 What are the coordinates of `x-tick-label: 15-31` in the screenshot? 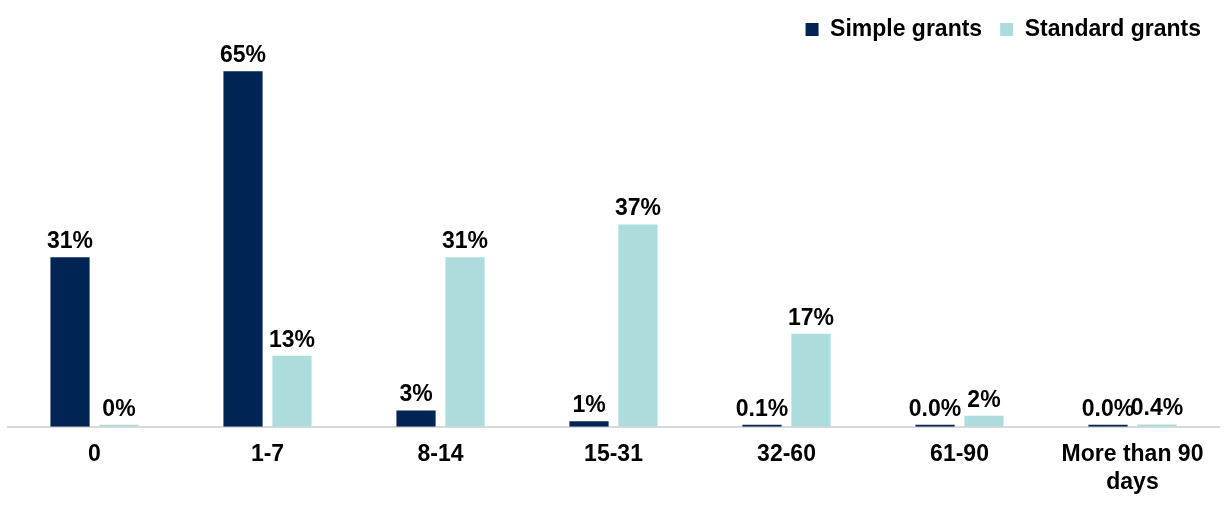 It's located at (614, 452).